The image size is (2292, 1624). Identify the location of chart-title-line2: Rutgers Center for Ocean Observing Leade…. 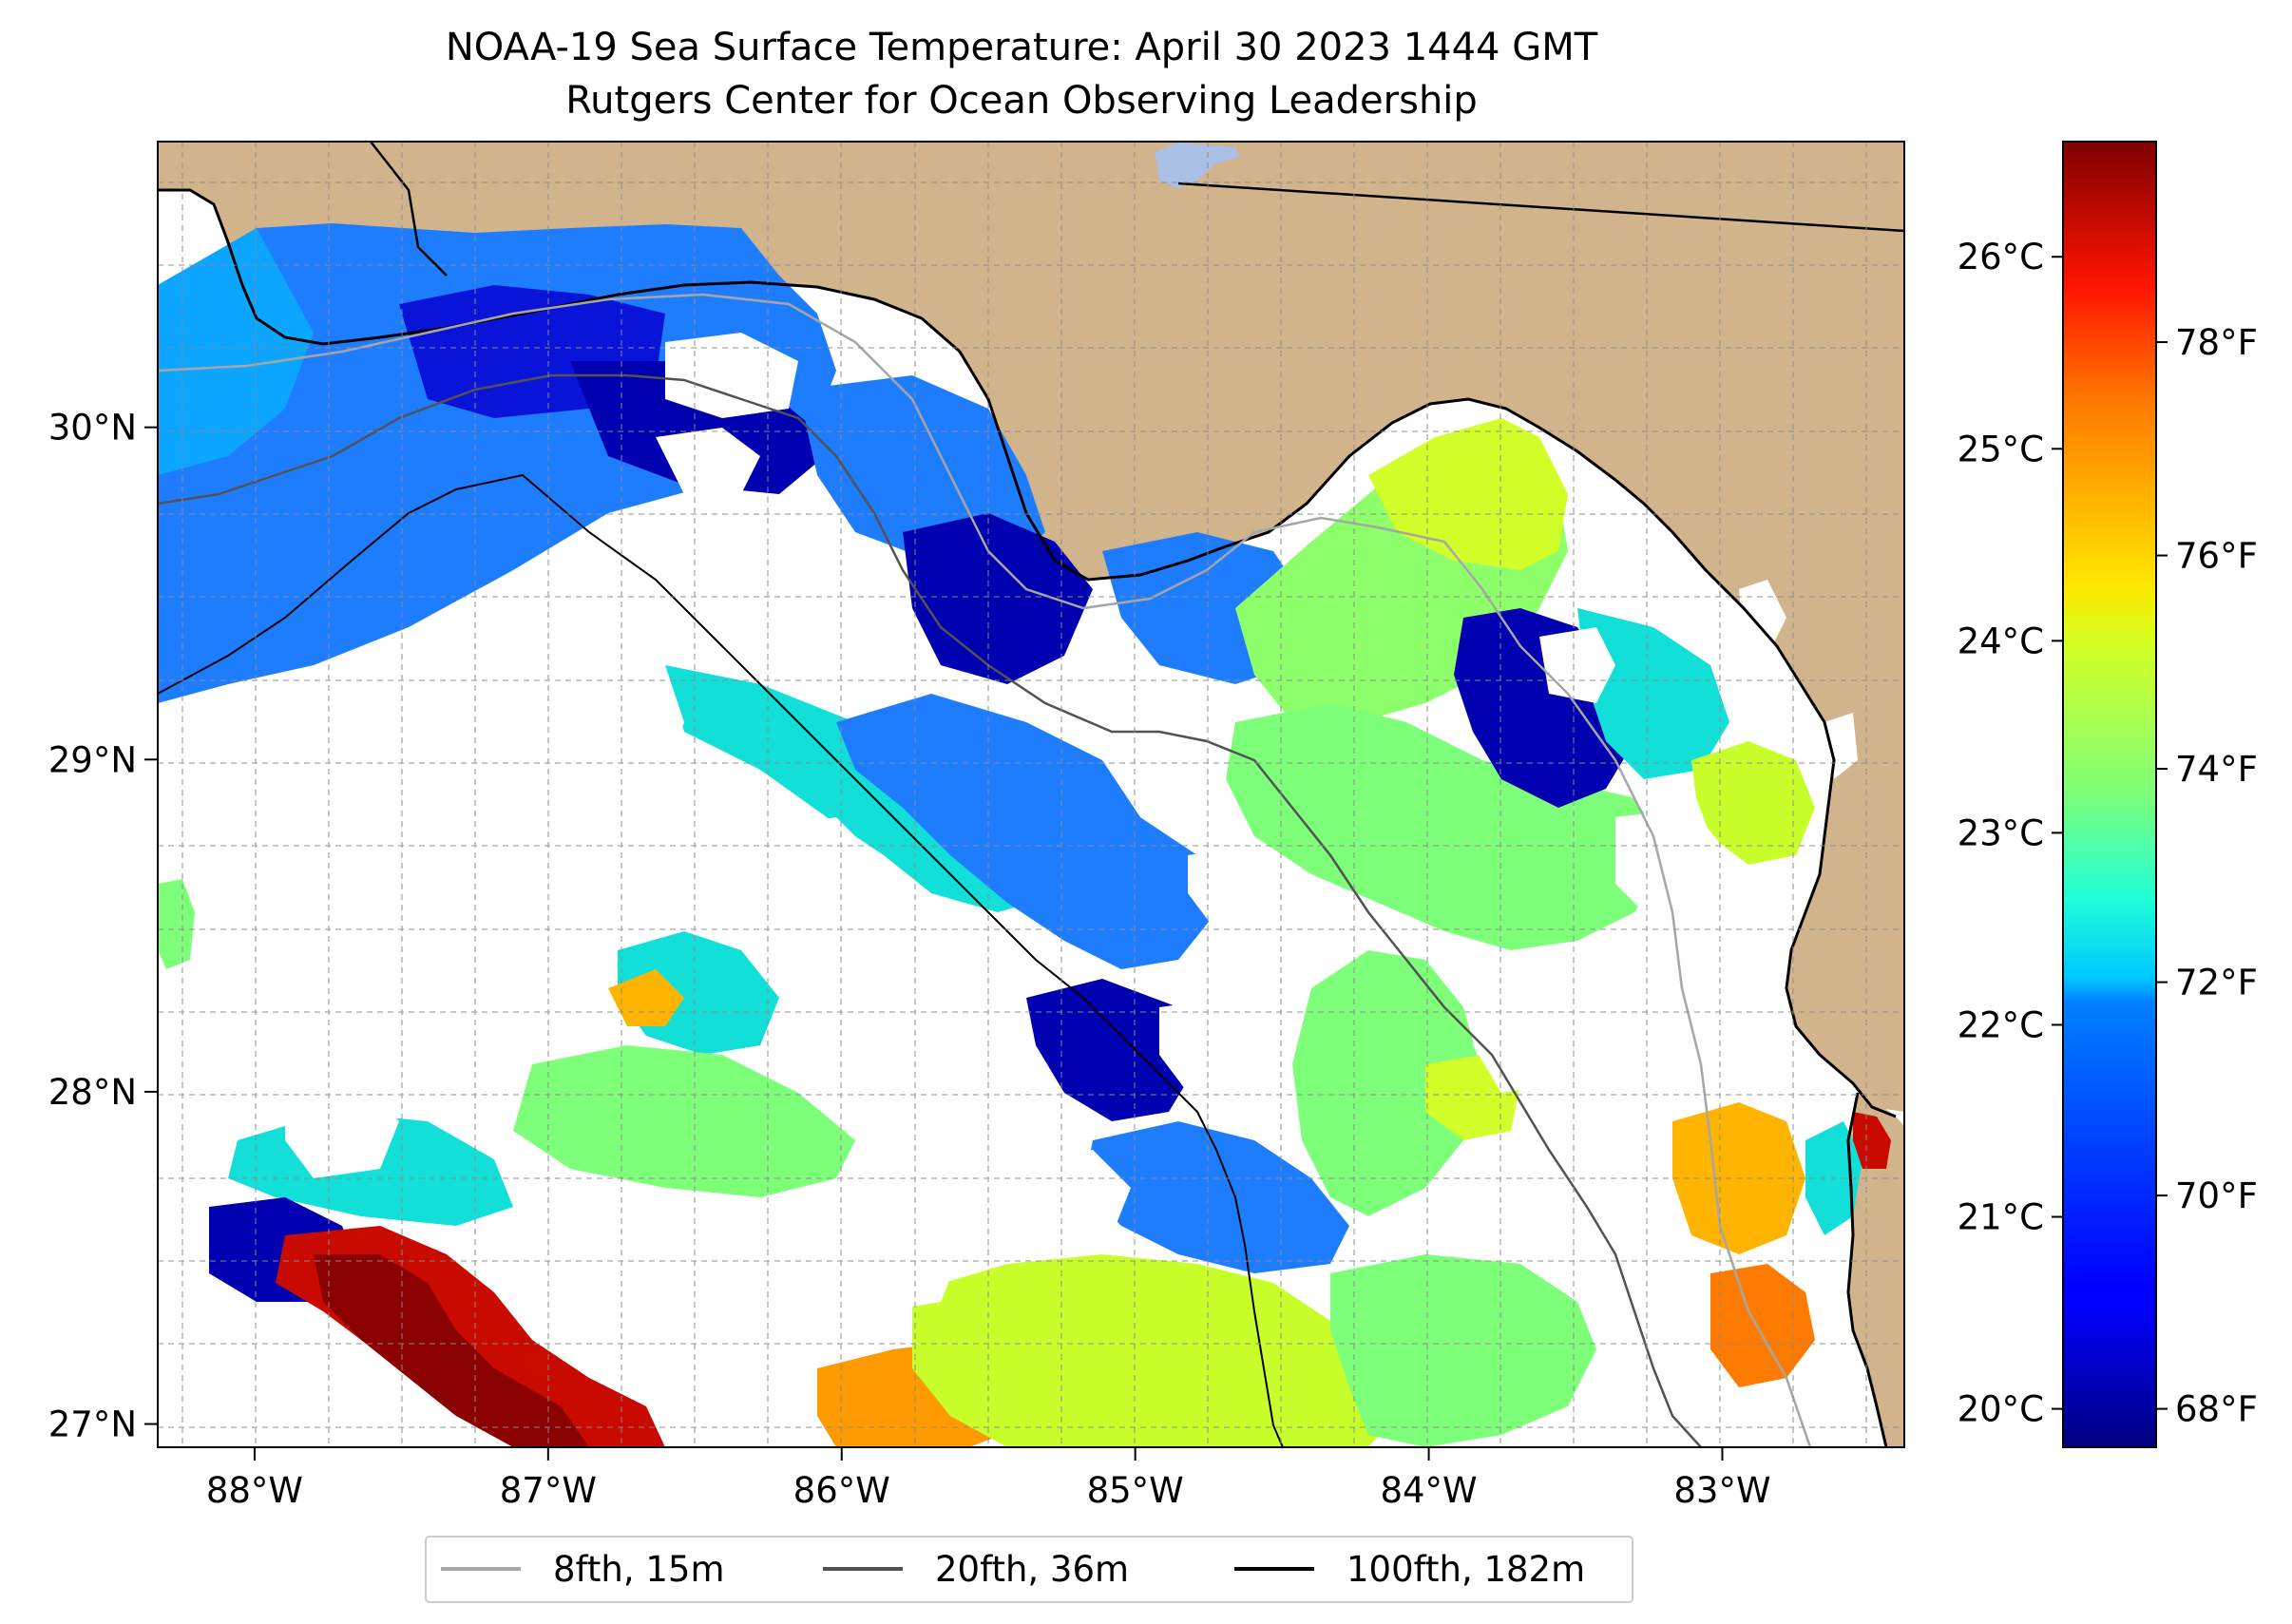
(1021, 101).